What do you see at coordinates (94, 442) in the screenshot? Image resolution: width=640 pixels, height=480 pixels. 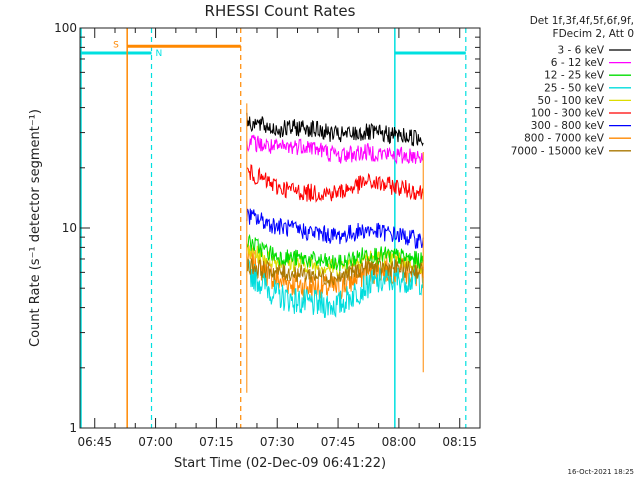 I see `x-tick-label: 06:45` at bounding box center [94, 442].